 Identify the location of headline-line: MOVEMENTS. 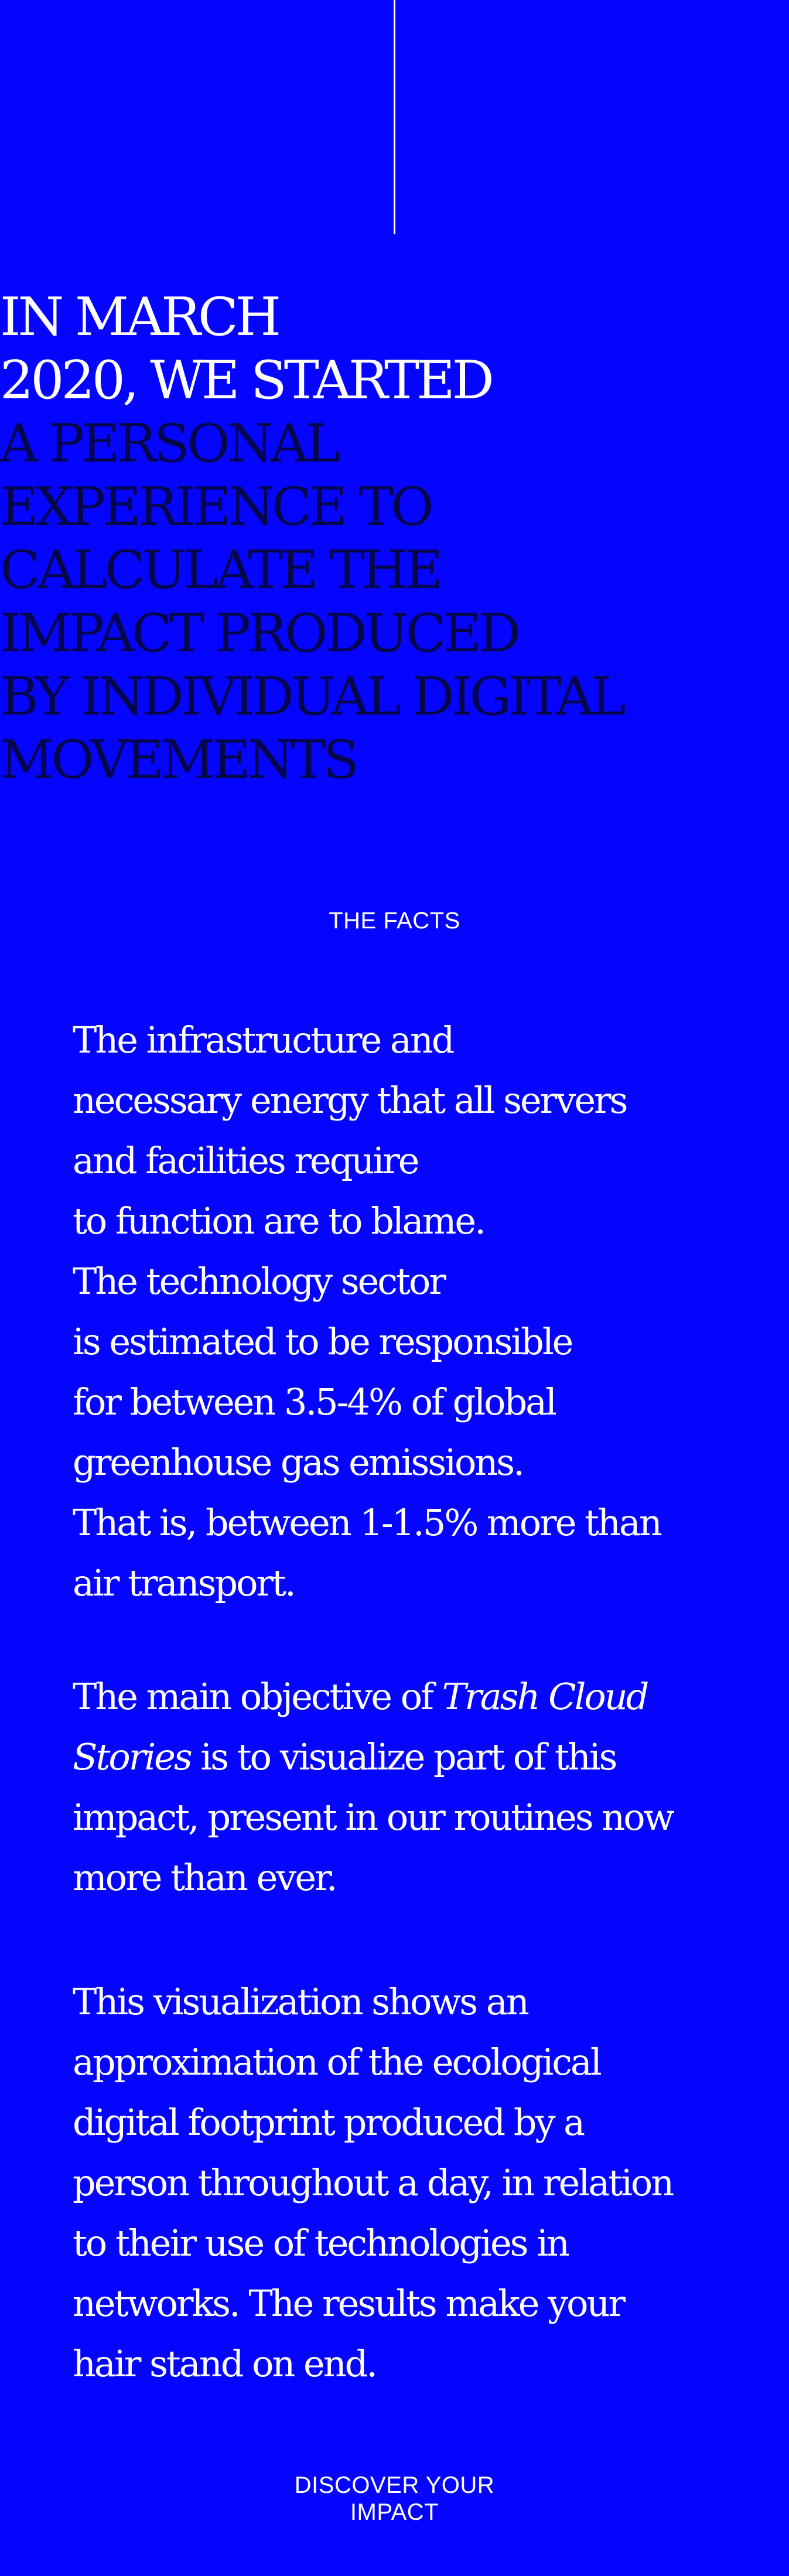
(180, 760).